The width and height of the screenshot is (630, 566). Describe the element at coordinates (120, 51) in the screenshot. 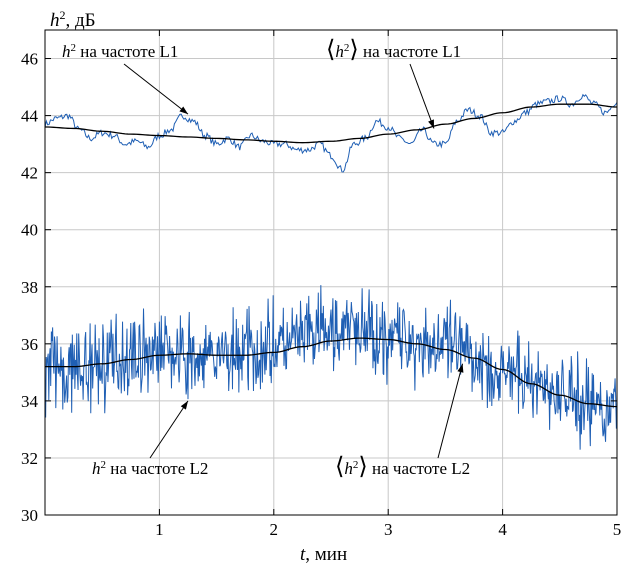

I see `annotation-0: h2 на частоте L1` at that location.